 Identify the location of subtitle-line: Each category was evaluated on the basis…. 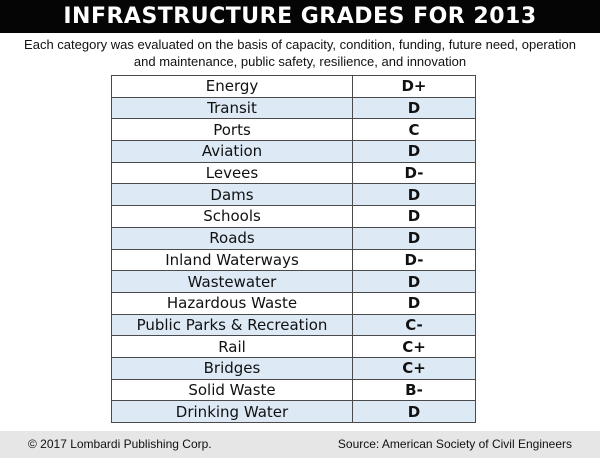
(300, 44).